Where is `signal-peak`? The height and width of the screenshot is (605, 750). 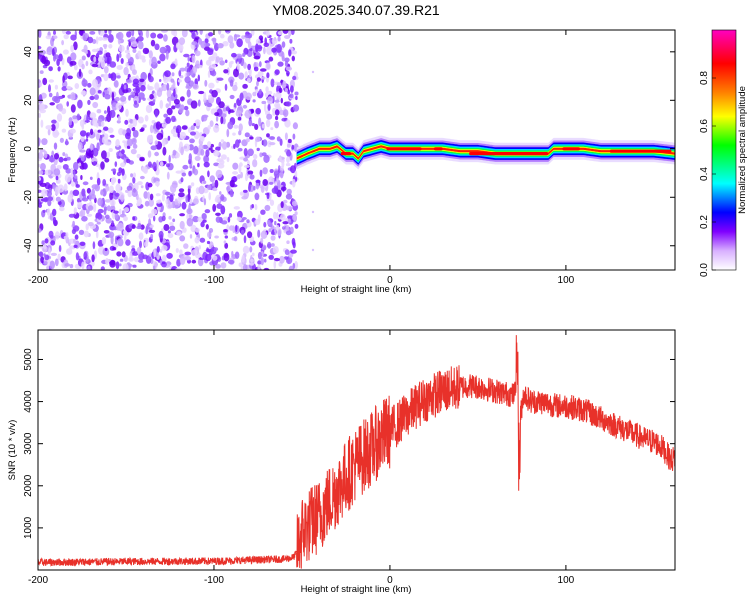 signal-peak is located at coordinates (571, 149).